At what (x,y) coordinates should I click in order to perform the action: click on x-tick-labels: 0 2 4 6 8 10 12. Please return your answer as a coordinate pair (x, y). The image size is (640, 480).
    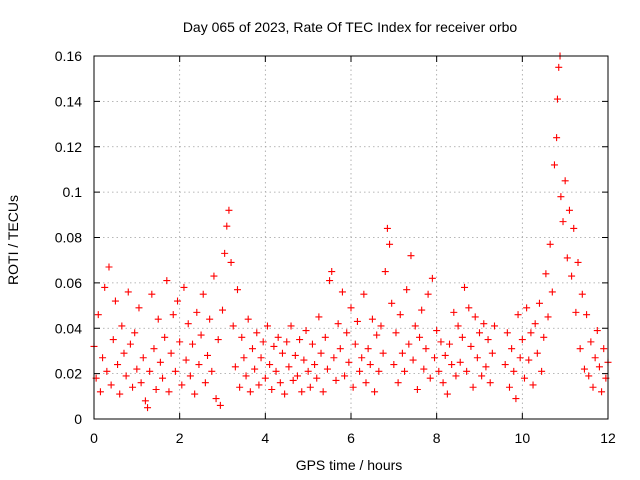
    Looking at the image, I should click on (353, 438).